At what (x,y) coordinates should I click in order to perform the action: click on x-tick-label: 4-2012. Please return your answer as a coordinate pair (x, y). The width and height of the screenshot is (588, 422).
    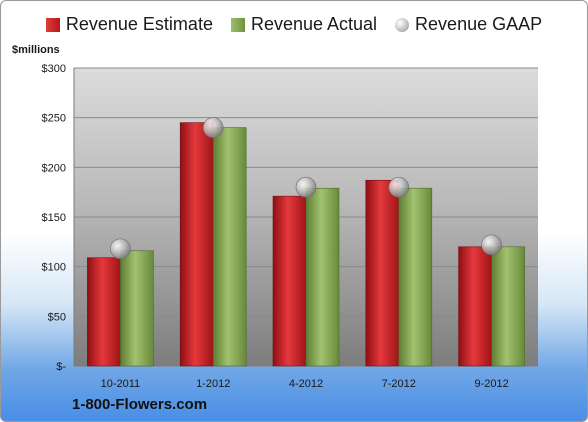
    Looking at the image, I should click on (306, 384).